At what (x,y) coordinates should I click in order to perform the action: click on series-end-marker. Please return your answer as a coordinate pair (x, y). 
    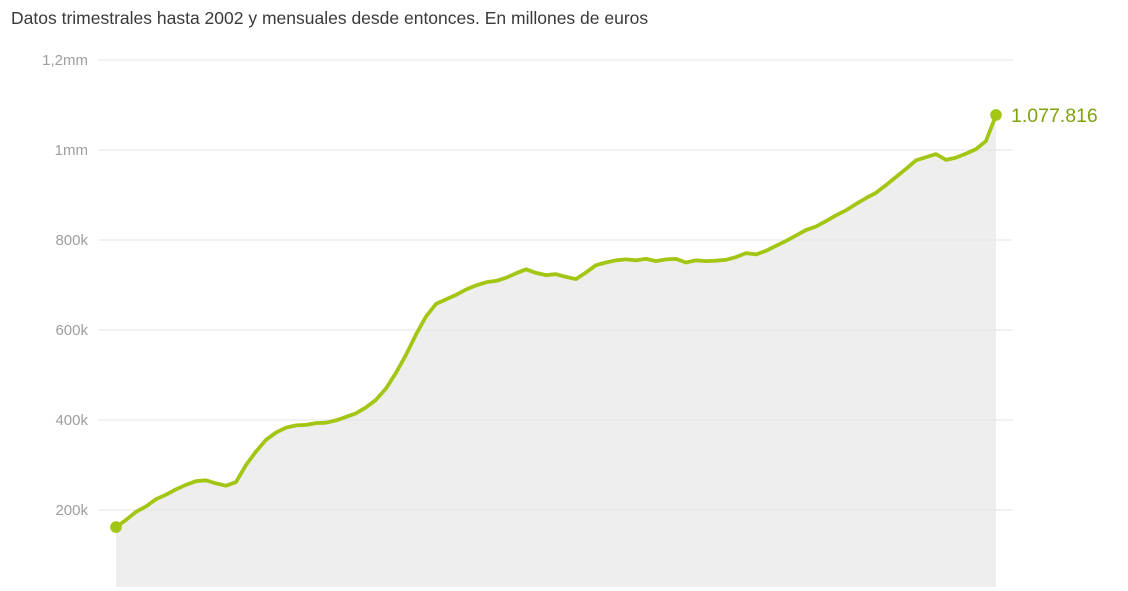
    Looking at the image, I should click on (996, 115).